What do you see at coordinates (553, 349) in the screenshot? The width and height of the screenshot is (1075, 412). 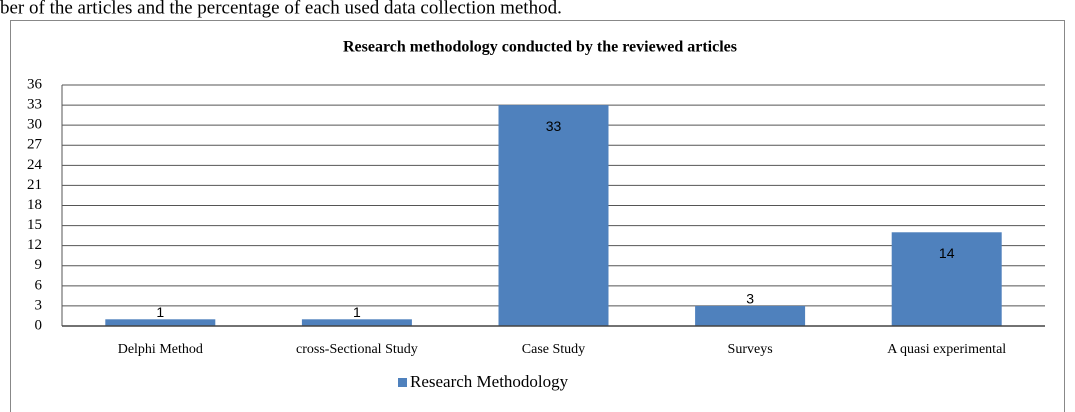 I see `x-tick-label: Case Study` at bounding box center [553, 349].